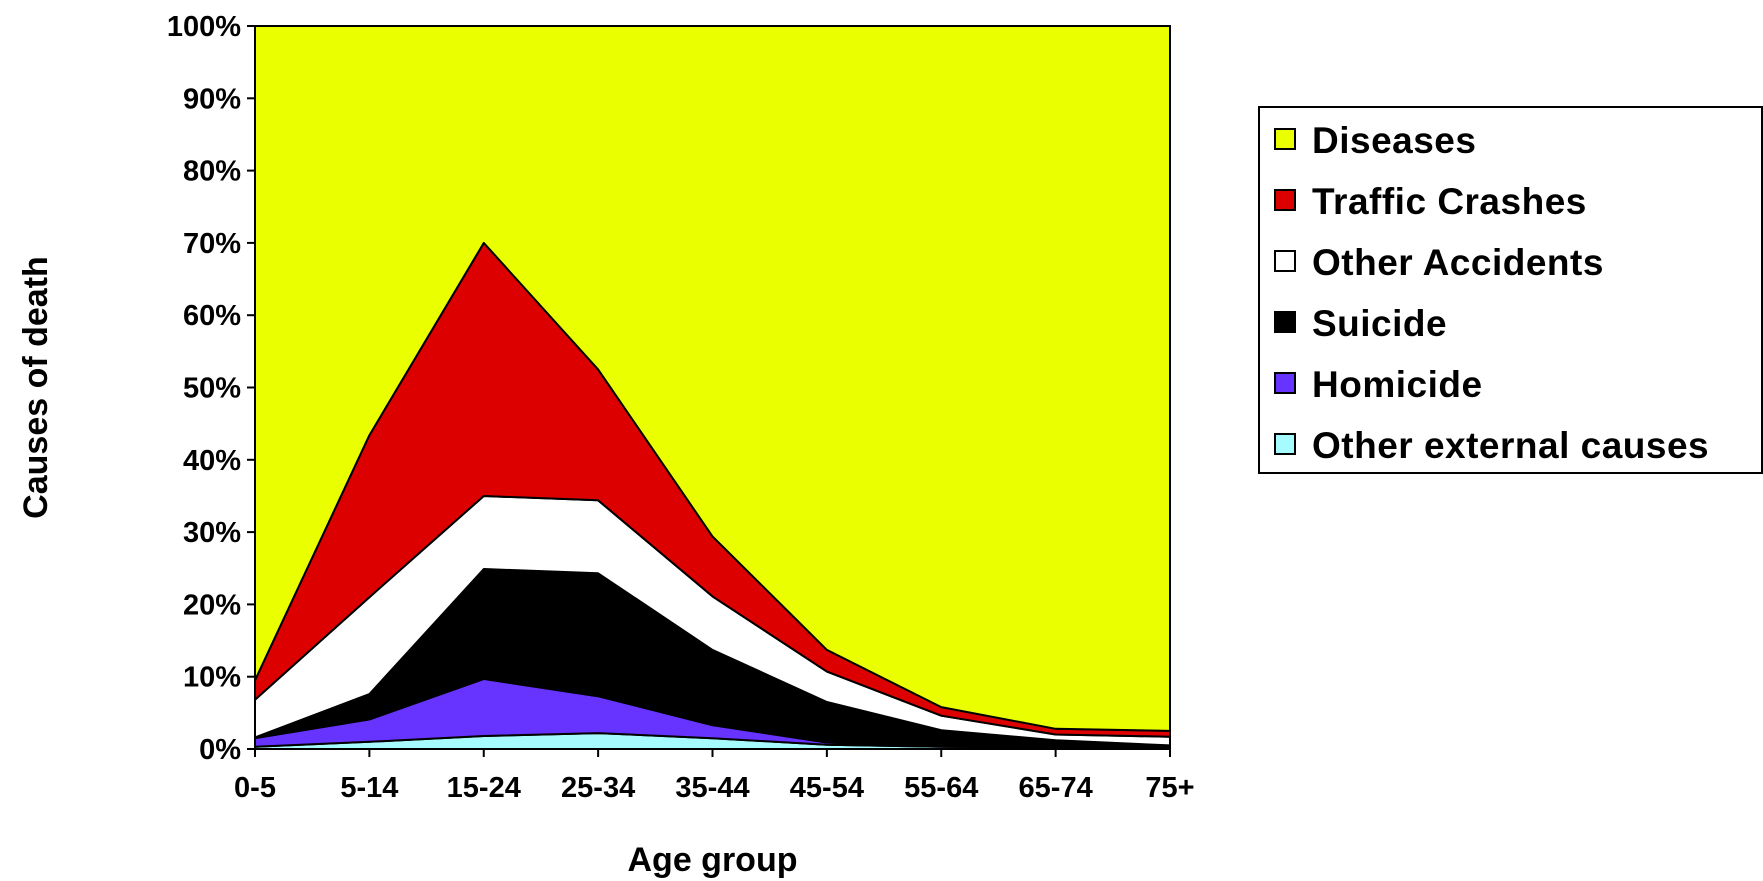 This screenshot has width=1763, height=881. Describe the element at coordinates (36, 387) in the screenshot. I see `y-axis-title: Causes of death` at that location.